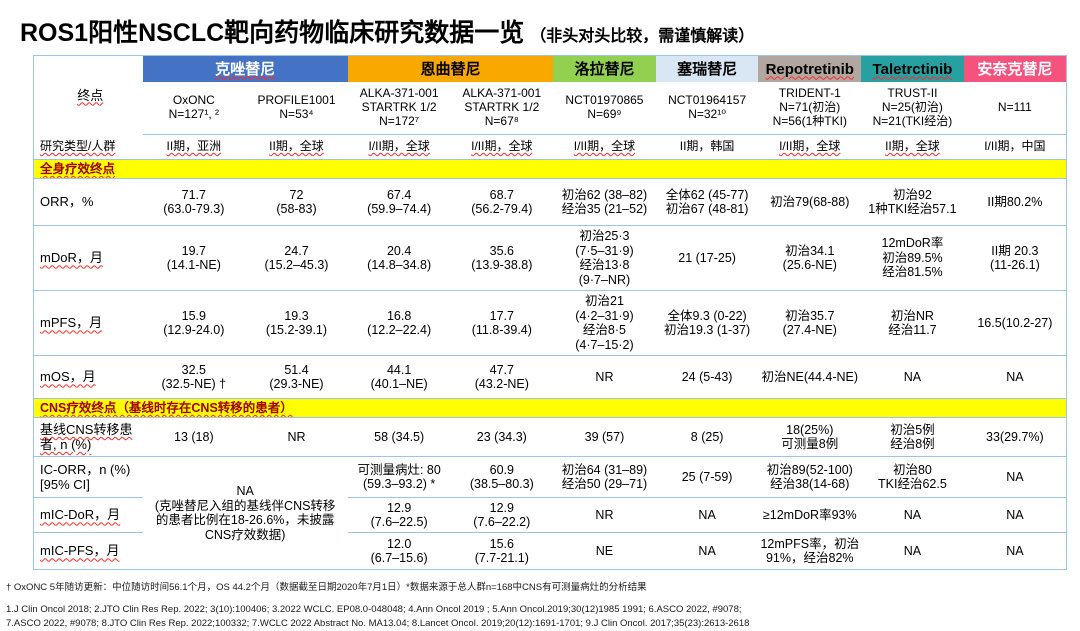  Describe the element at coordinates (502, 108) in the screenshot. I see `study-cell: ALKA-371-001 STARTRK 1/2 N=67⁸` at that location.